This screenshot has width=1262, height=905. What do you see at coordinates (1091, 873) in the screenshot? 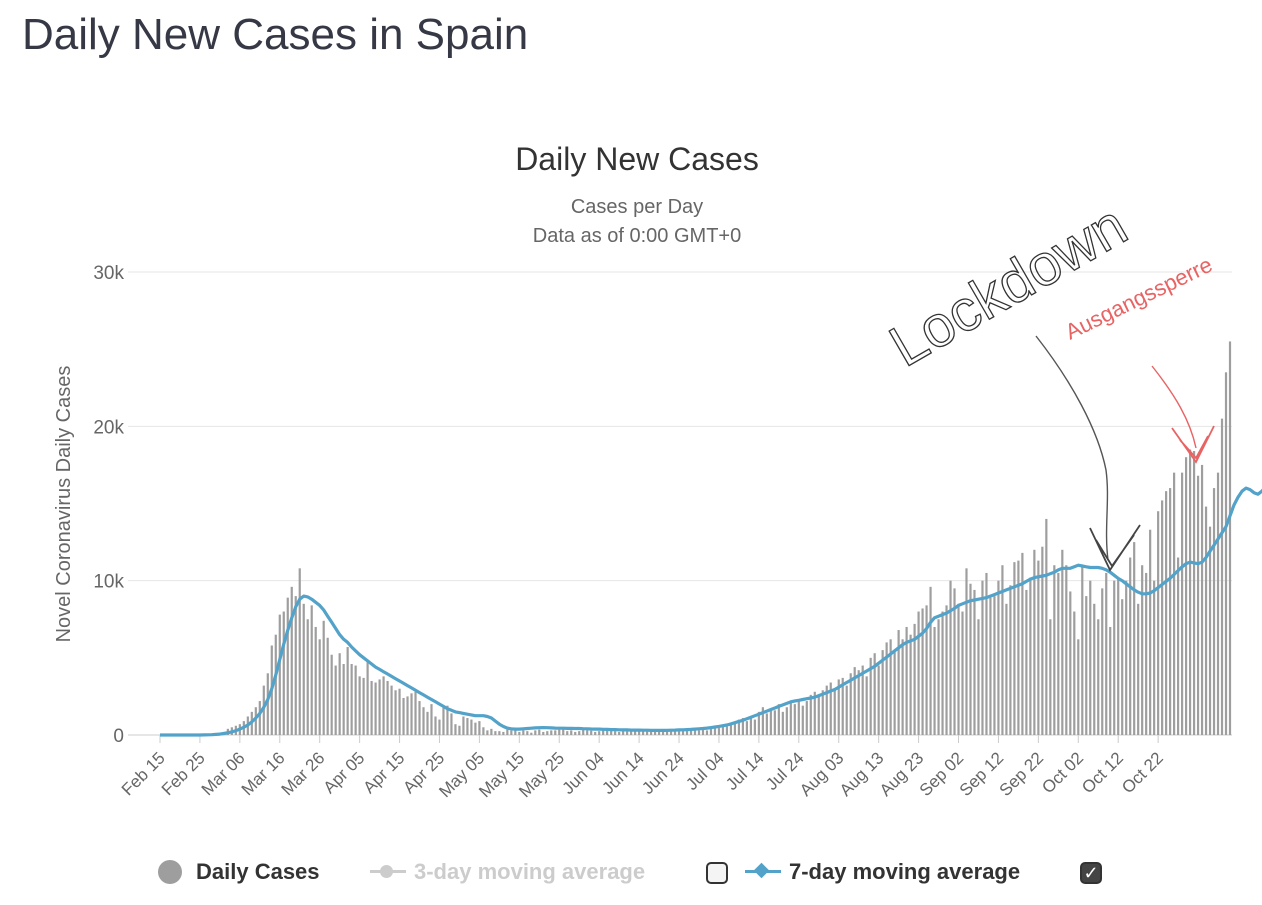
I see `checkbox-7day-average: ✓` at bounding box center [1091, 873].